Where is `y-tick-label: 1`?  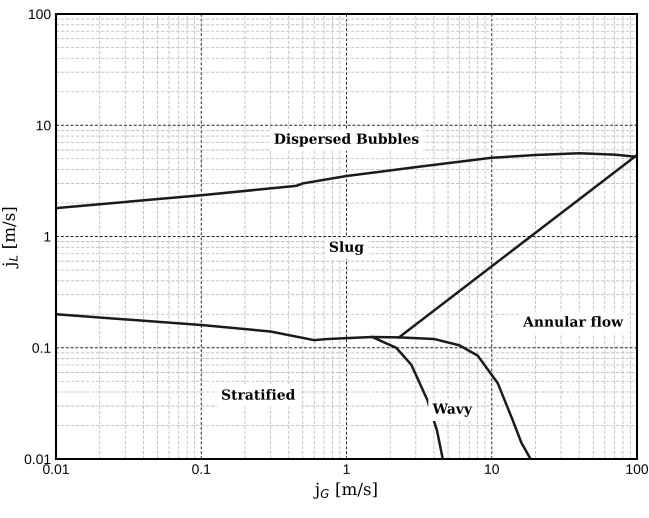 y-tick-label: 1 is located at coordinates (47, 237).